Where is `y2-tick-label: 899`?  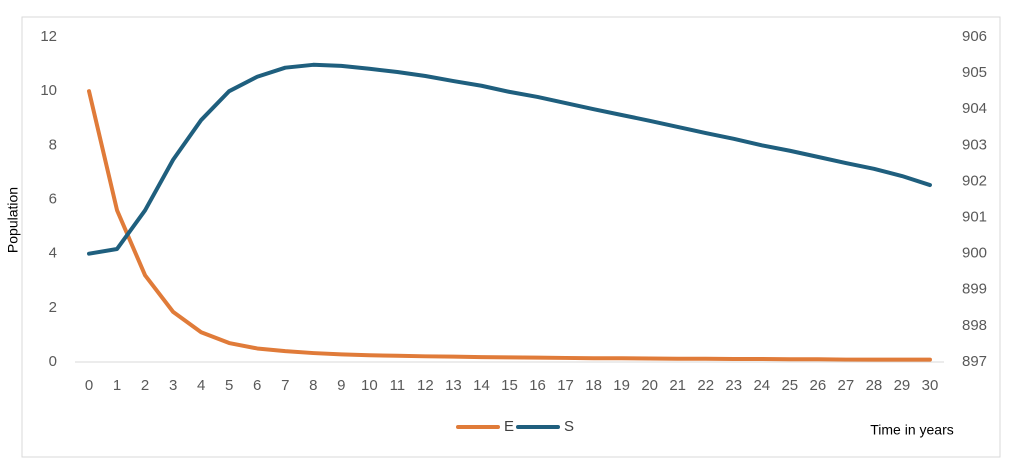 y2-tick-label: 899 is located at coordinates (974, 289).